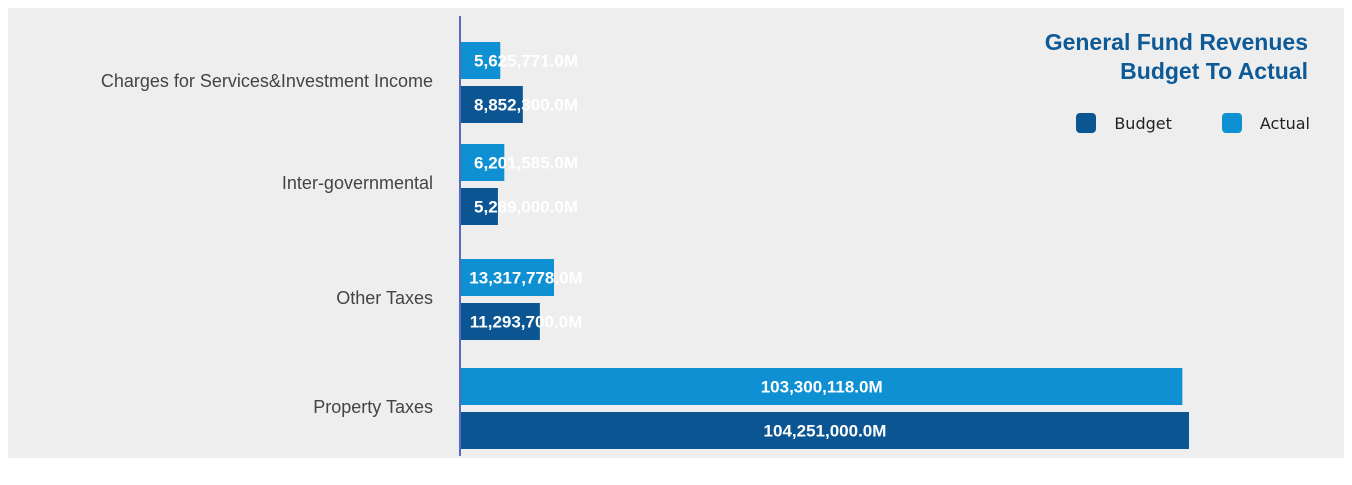 The height and width of the screenshot is (485, 1352). I want to click on data-label-budget-inter-governmental: 5,289,000.0M, so click(526, 207).